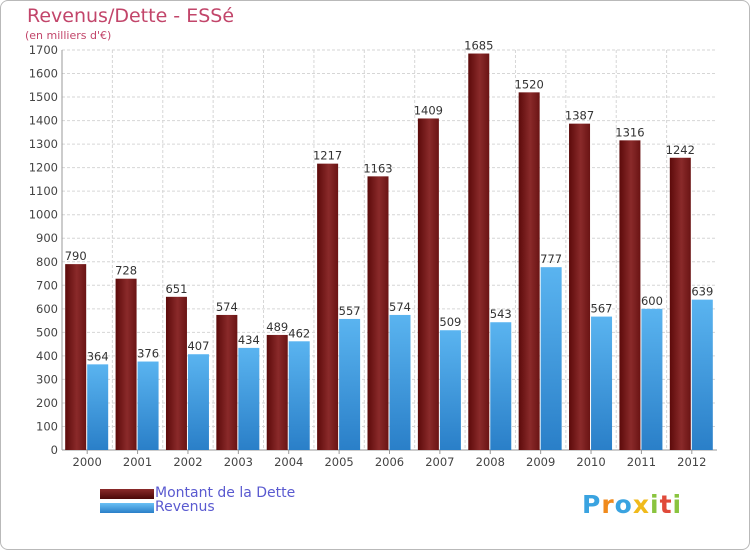  I want to click on bar-debt-2000, so click(76, 357).